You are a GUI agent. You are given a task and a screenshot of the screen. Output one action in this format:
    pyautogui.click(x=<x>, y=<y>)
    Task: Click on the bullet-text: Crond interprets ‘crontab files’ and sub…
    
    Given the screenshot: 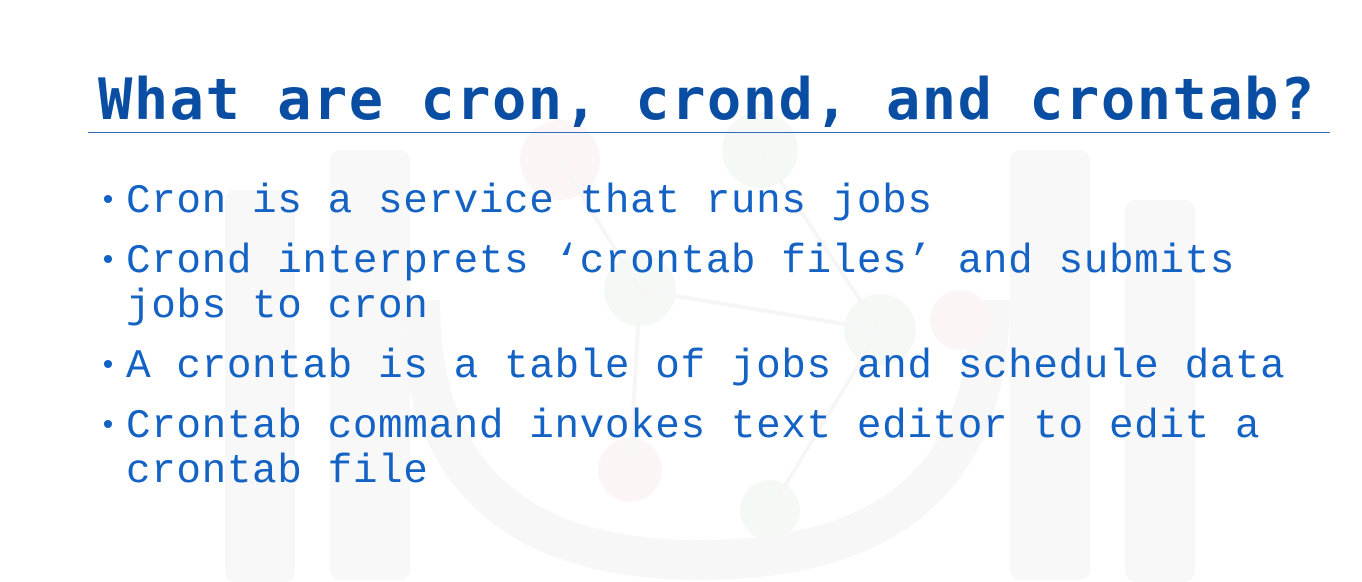 What is the action you would take?
    pyautogui.click(x=680, y=262)
    